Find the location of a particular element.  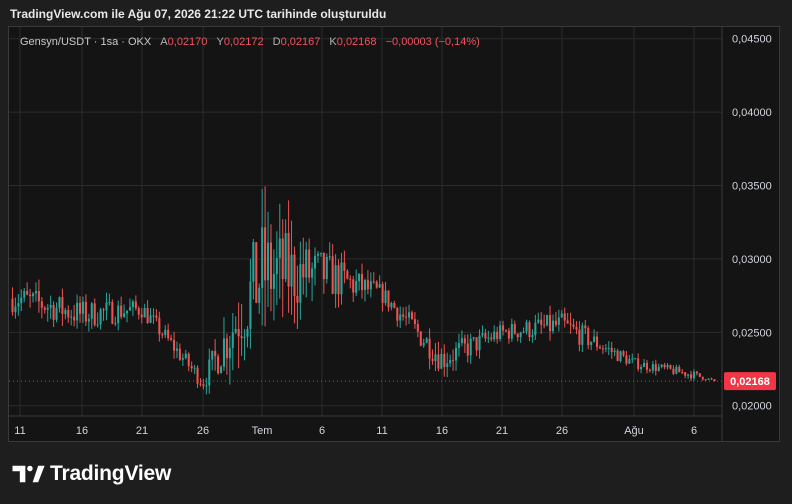

legend-close-label: K is located at coordinates (333, 42).